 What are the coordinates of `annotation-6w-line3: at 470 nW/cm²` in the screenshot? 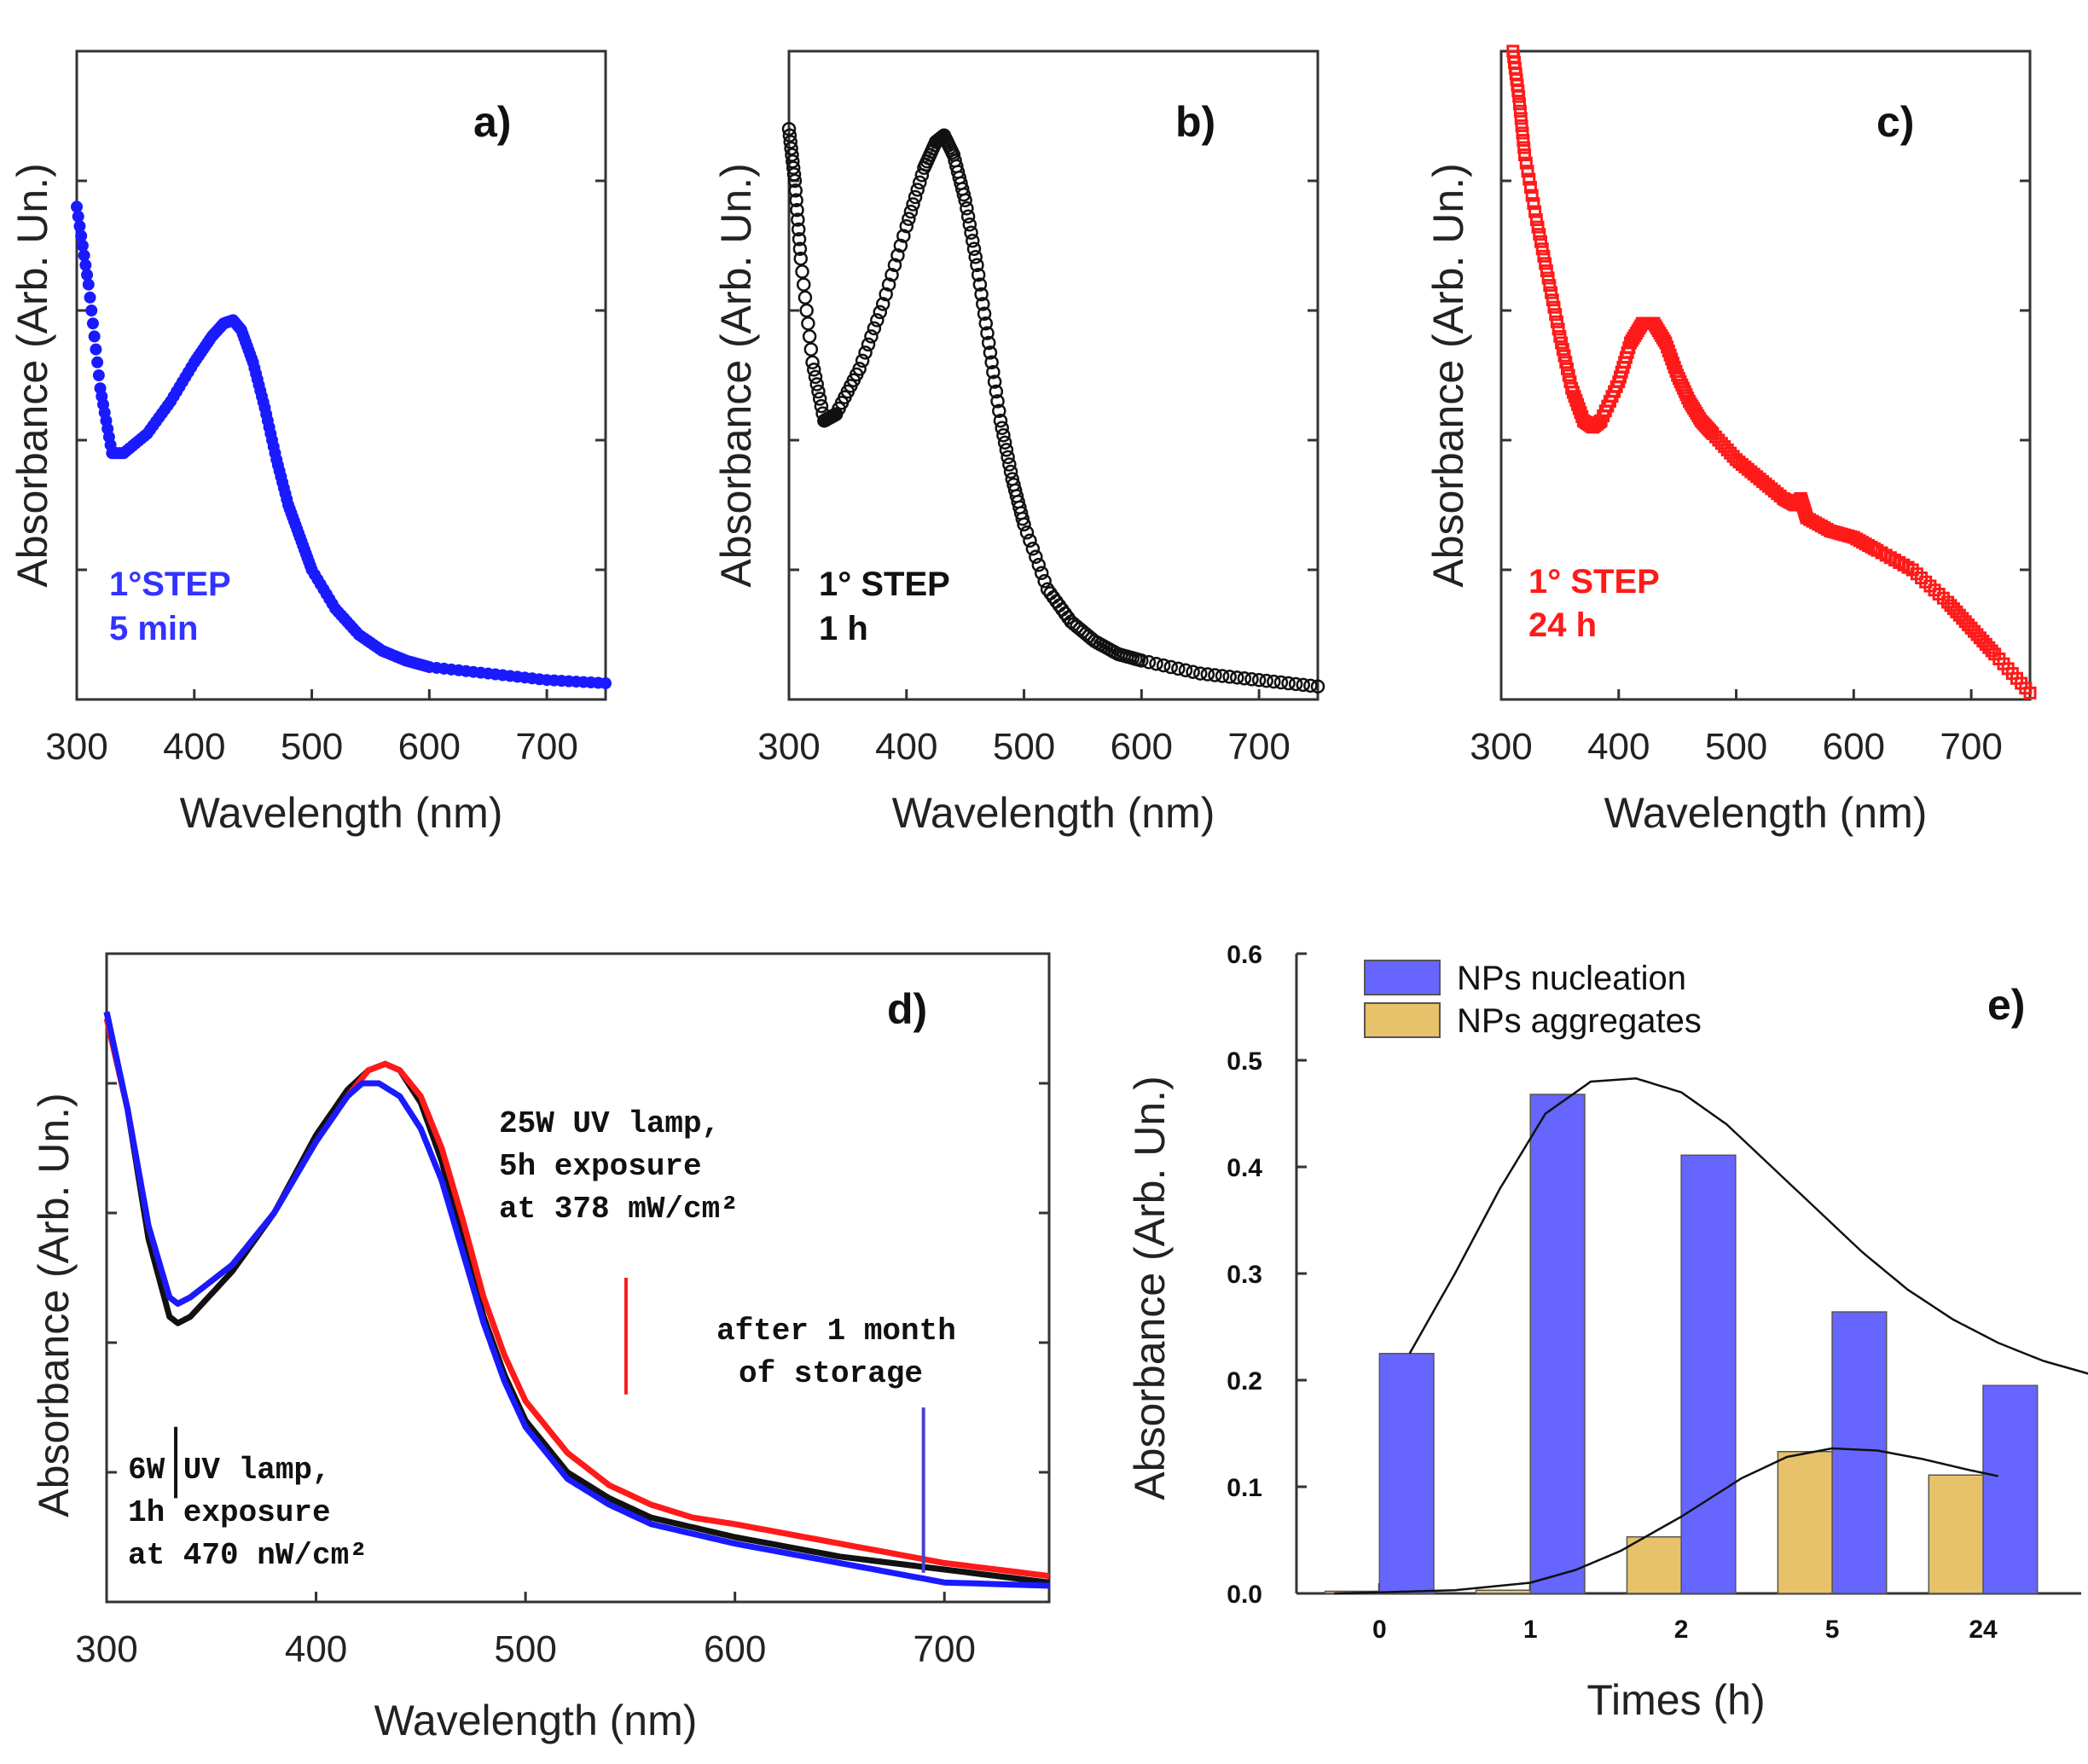 It's located at (248, 1555).